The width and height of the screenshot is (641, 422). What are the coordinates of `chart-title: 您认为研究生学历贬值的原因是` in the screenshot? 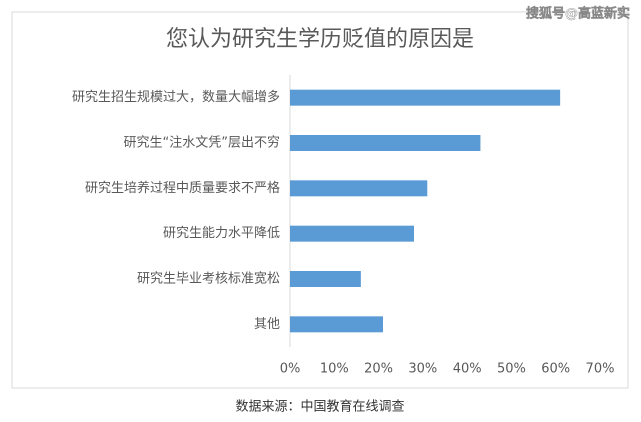 It's located at (320, 39).